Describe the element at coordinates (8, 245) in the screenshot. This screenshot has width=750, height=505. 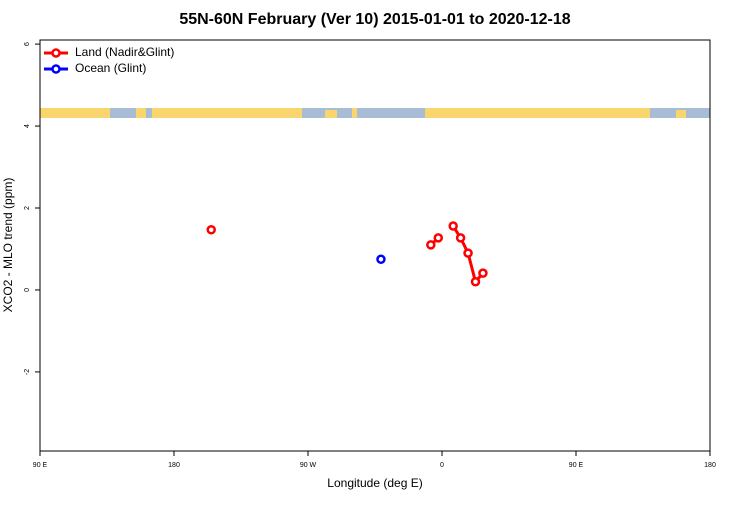
I see `y-axis-label: XCO2 - MLO trend (ppm)` at that location.